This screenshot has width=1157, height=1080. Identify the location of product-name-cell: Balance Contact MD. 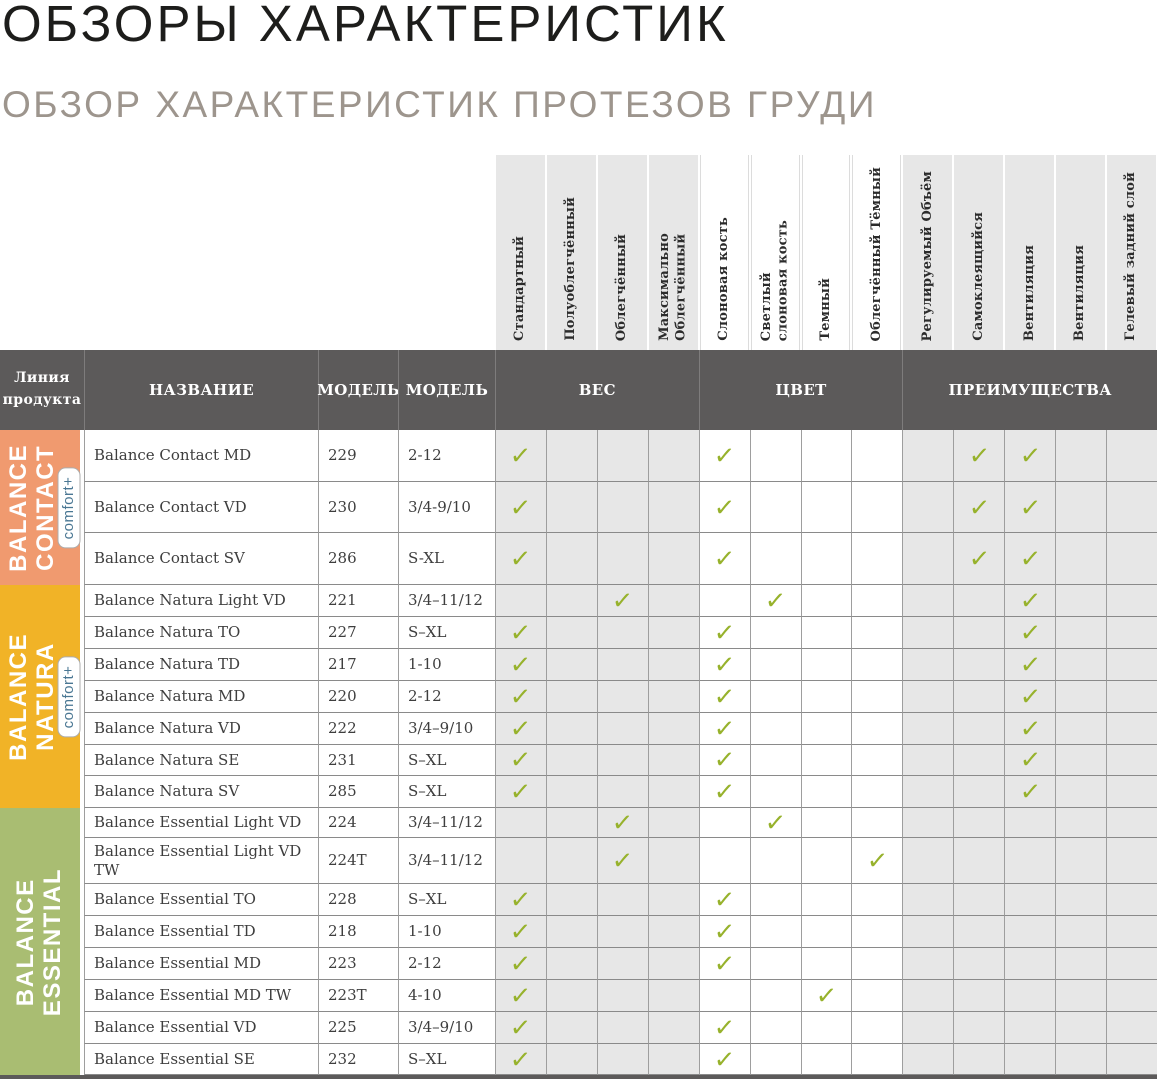
(201, 456).